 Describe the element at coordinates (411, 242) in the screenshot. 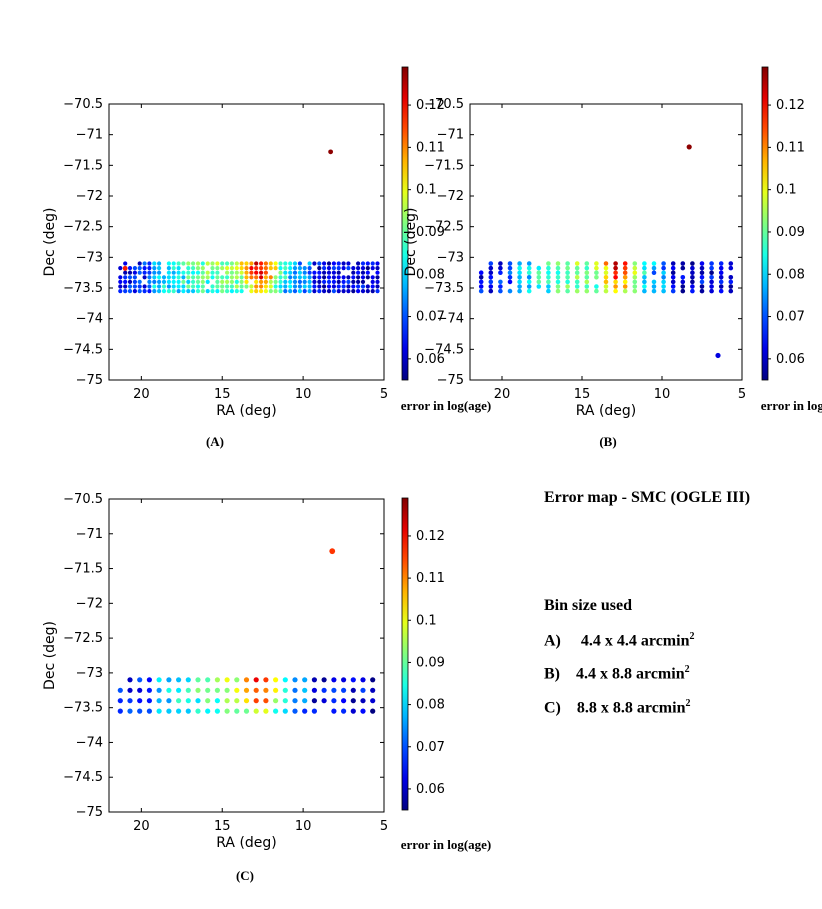

I see `y-axis-label: Dec (deg)` at that location.